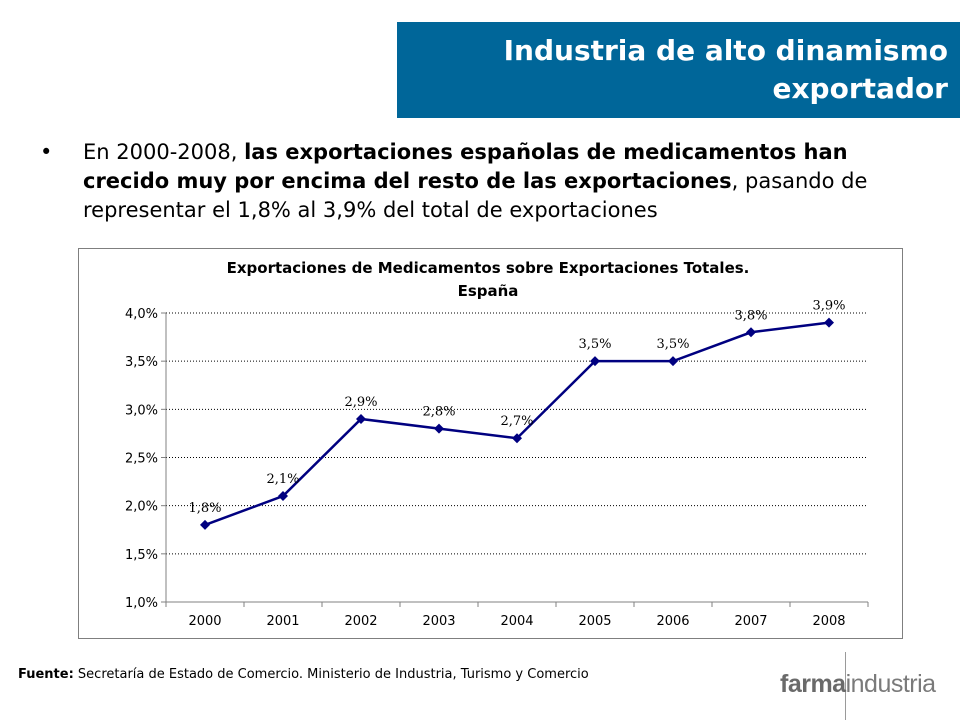 This screenshot has width=960, height=720. What do you see at coordinates (516, 621) in the screenshot?
I see `x-tick-label: 2004` at bounding box center [516, 621].